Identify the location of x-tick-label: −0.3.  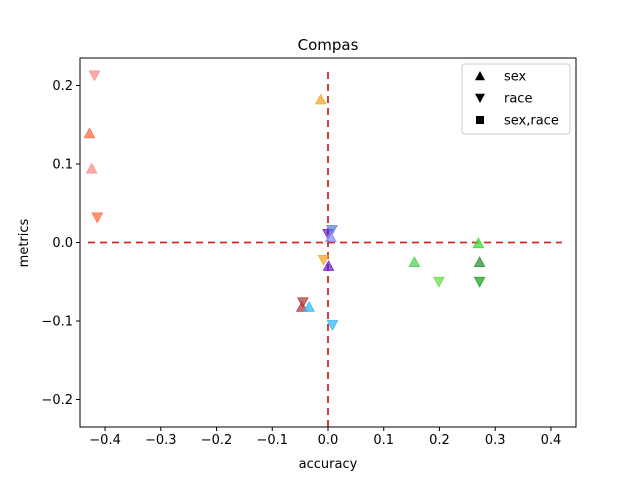
(161, 440).